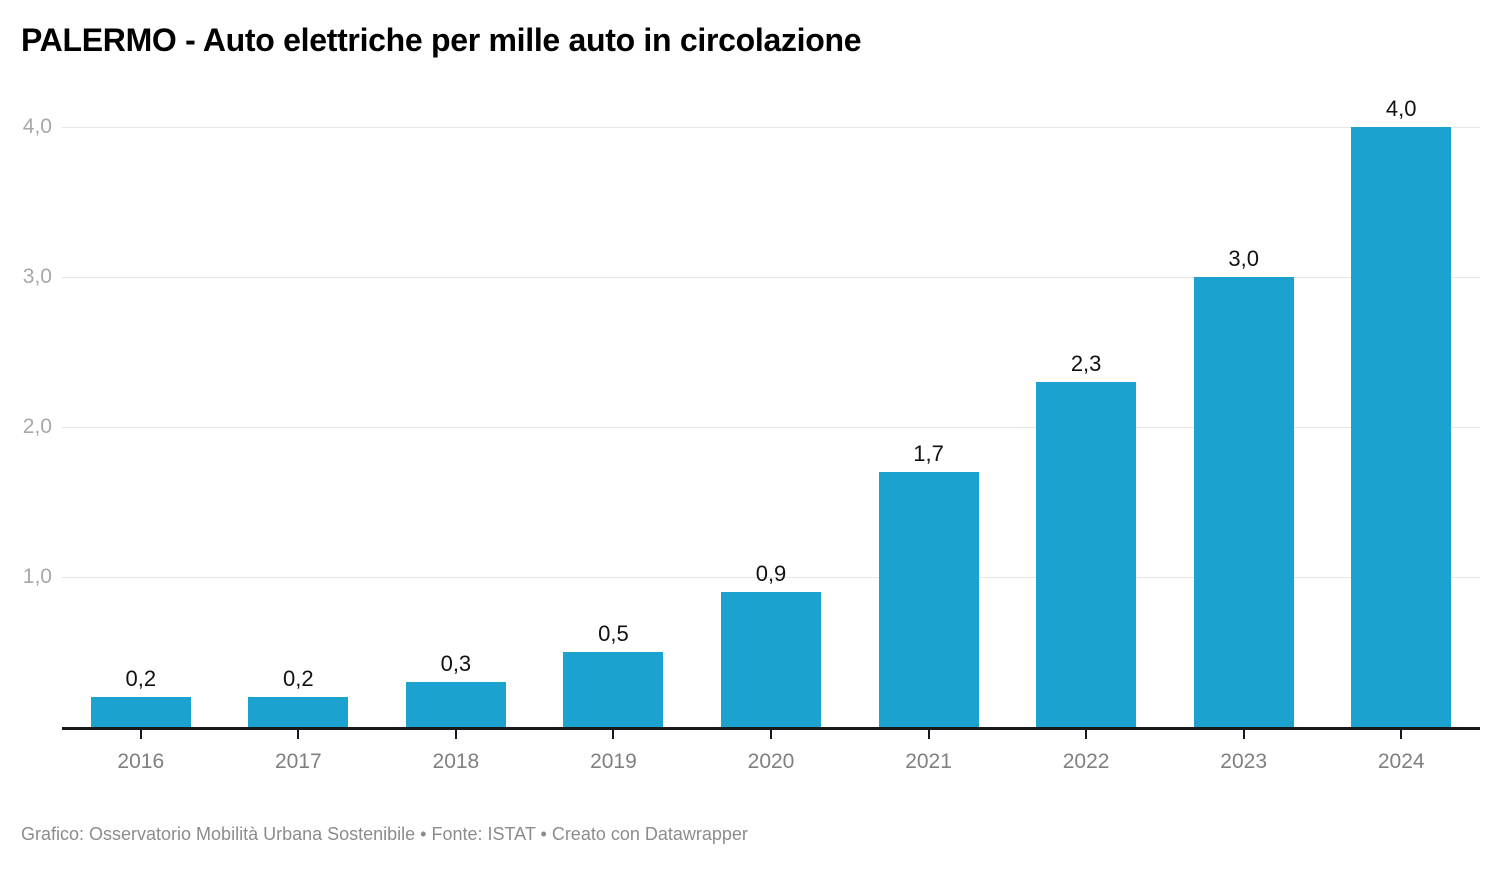  Describe the element at coordinates (613, 761) in the screenshot. I see `x-axis-label-2019: 2019` at that location.